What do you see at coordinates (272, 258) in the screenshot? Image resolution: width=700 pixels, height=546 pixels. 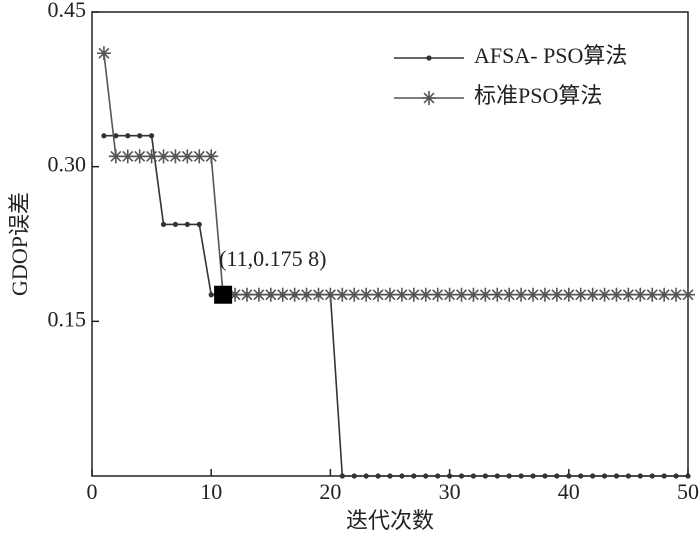 I see `annotation-text: (11,0.175 8)` at bounding box center [272, 258].